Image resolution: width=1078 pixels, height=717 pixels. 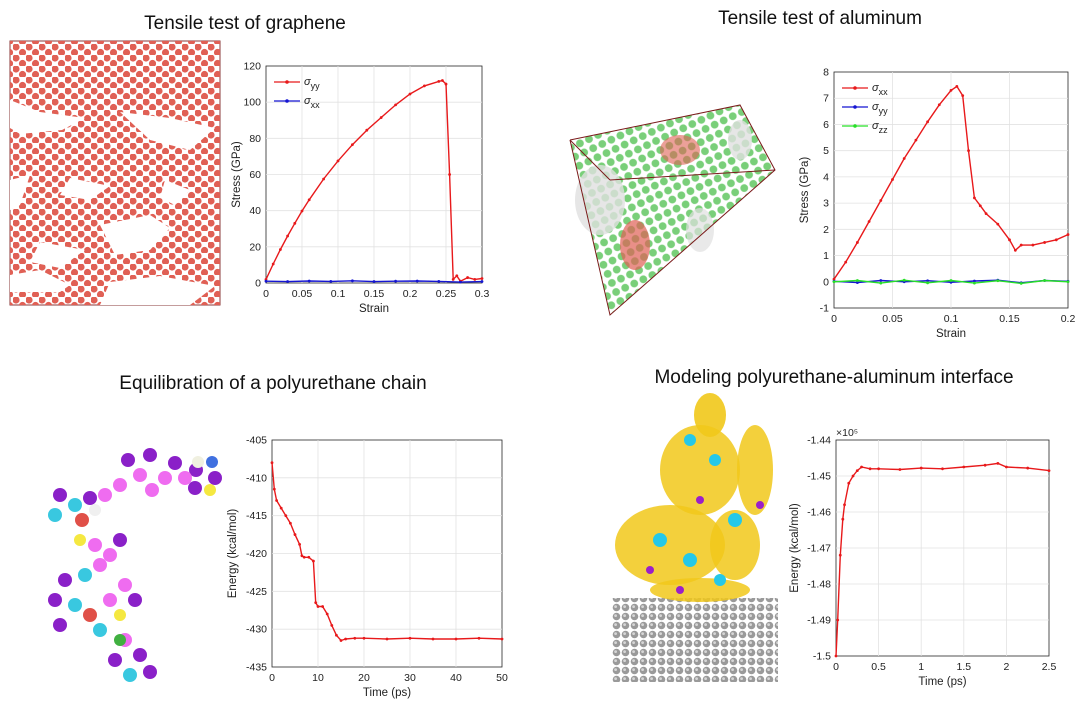 I want to click on polyurethane-x-tick-label: 20, so click(x=364, y=678).